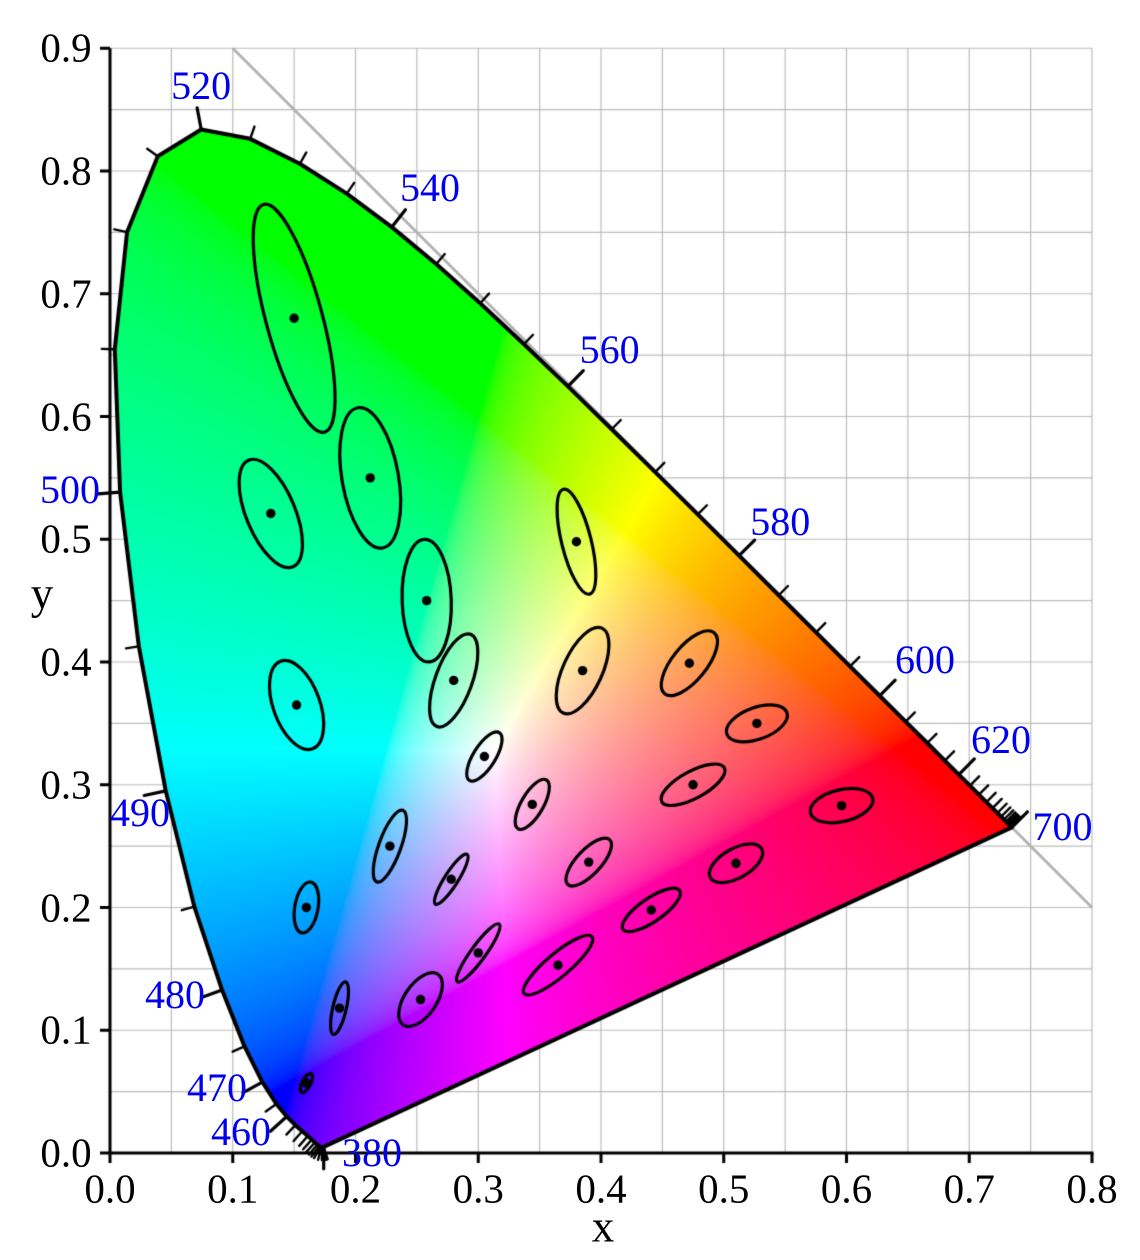 This screenshot has height=1260, width=1140. I want to click on x-axis-title: x, so click(603, 1226).